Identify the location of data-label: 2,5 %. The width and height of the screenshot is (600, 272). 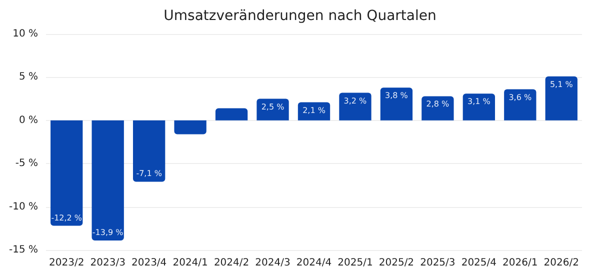
(273, 107).